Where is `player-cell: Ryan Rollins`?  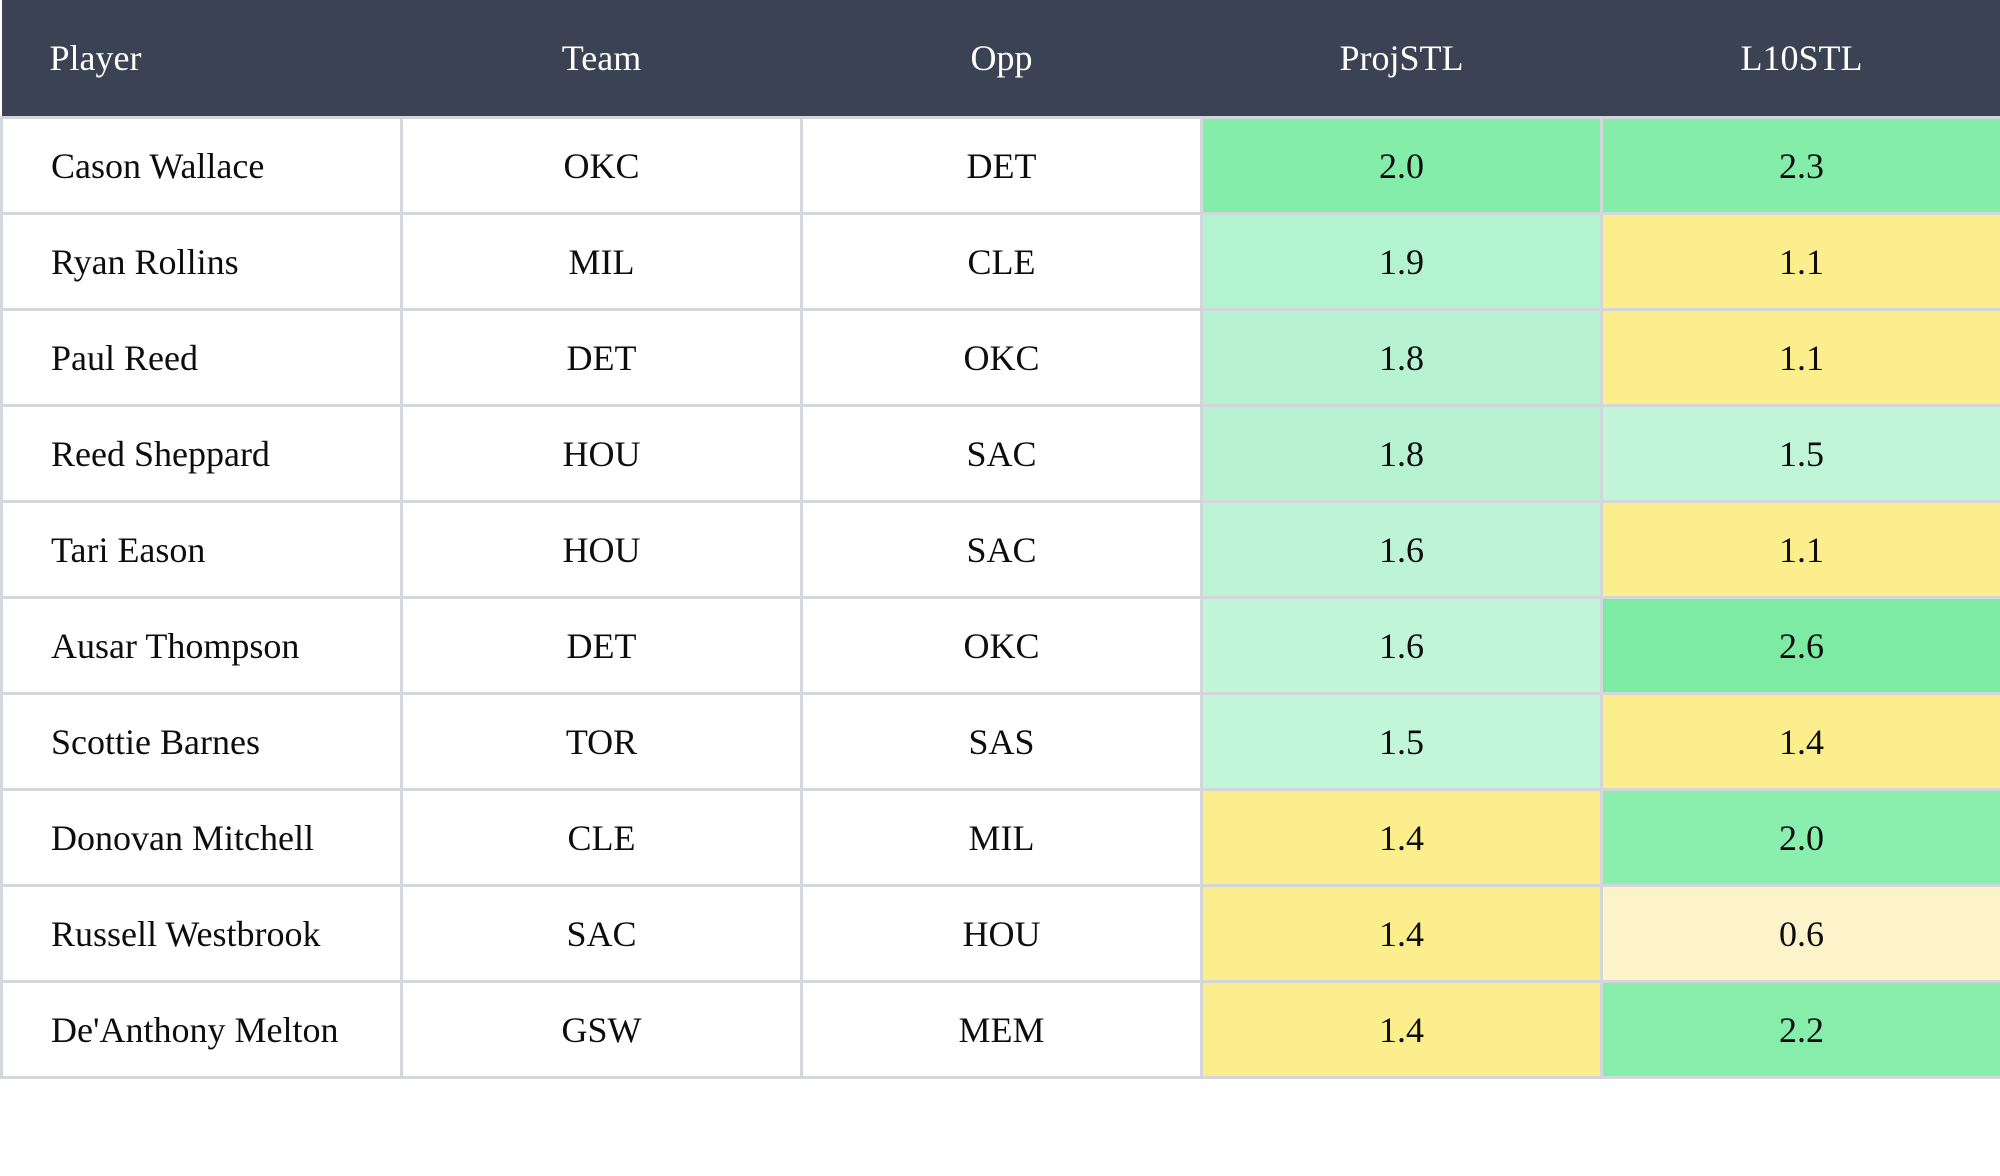 player-cell: Ryan Rollins is located at coordinates (201, 261).